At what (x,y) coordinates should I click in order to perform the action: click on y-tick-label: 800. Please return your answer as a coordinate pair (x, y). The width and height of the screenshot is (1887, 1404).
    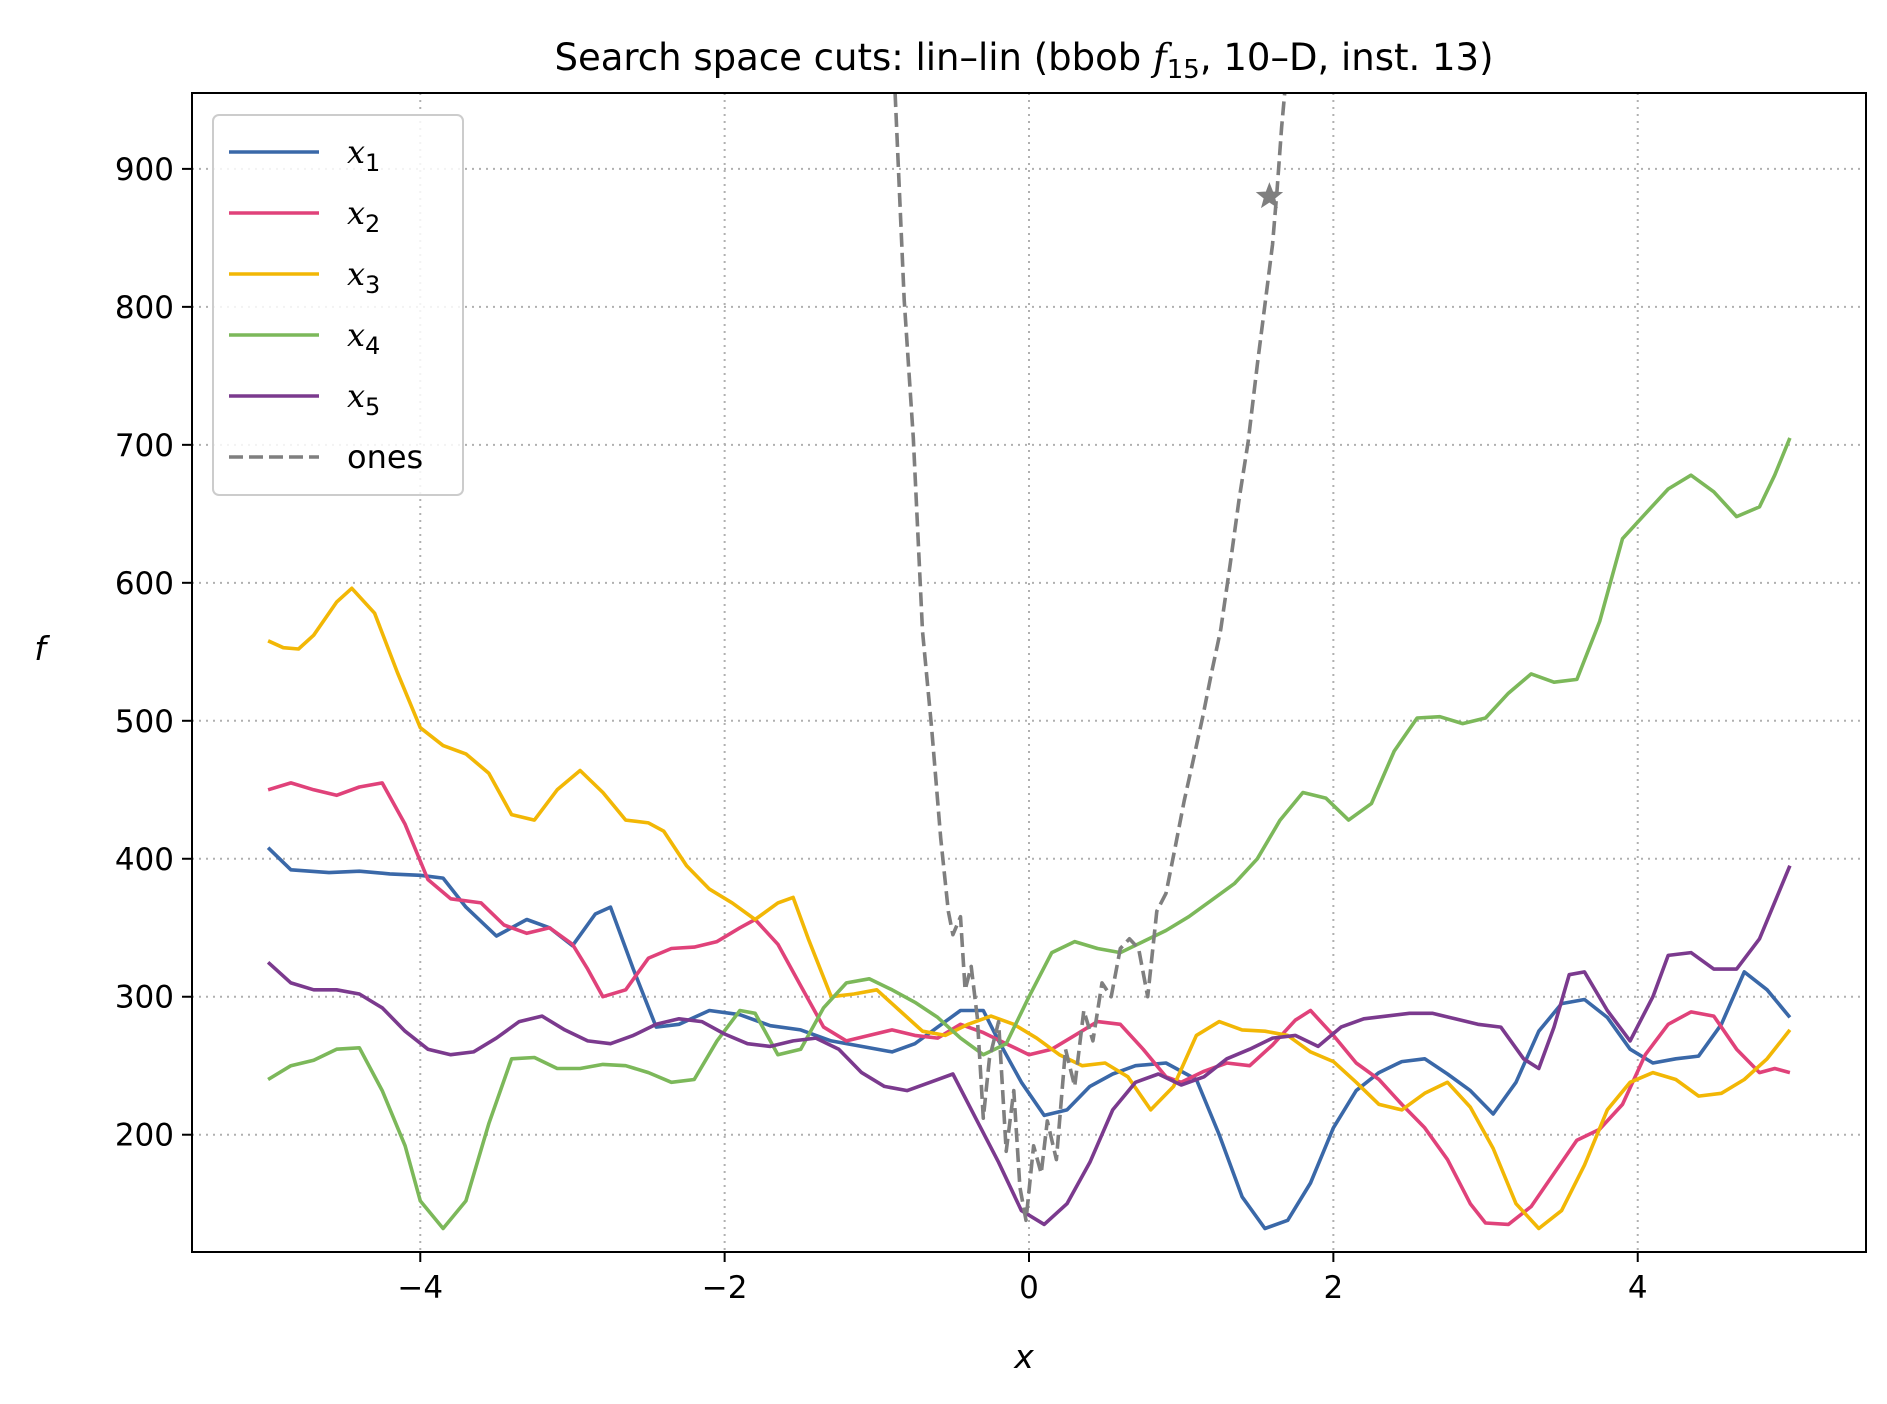
    Looking at the image, I should click on (144, 308).